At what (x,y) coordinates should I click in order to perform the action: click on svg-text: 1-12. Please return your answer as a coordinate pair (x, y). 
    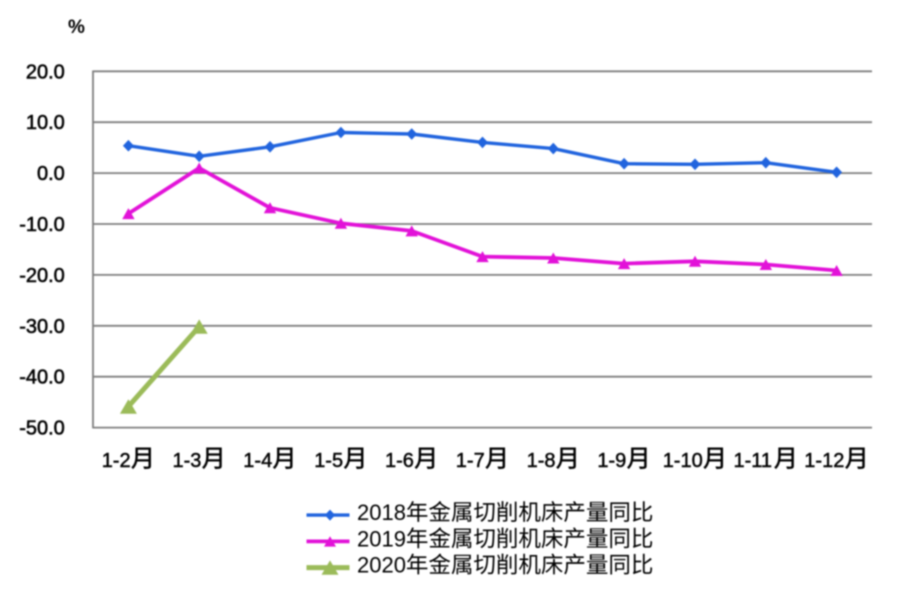
    Looking at the image, I should click on (824, 461).